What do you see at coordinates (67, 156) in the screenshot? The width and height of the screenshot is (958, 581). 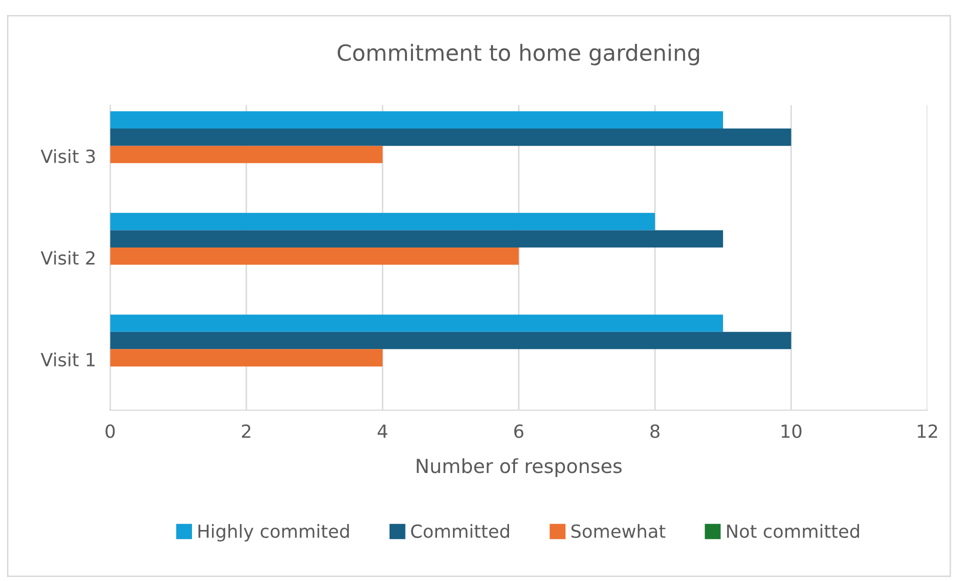 I see `y-tick-label: Visit 3` at bounding box center [67, 156].